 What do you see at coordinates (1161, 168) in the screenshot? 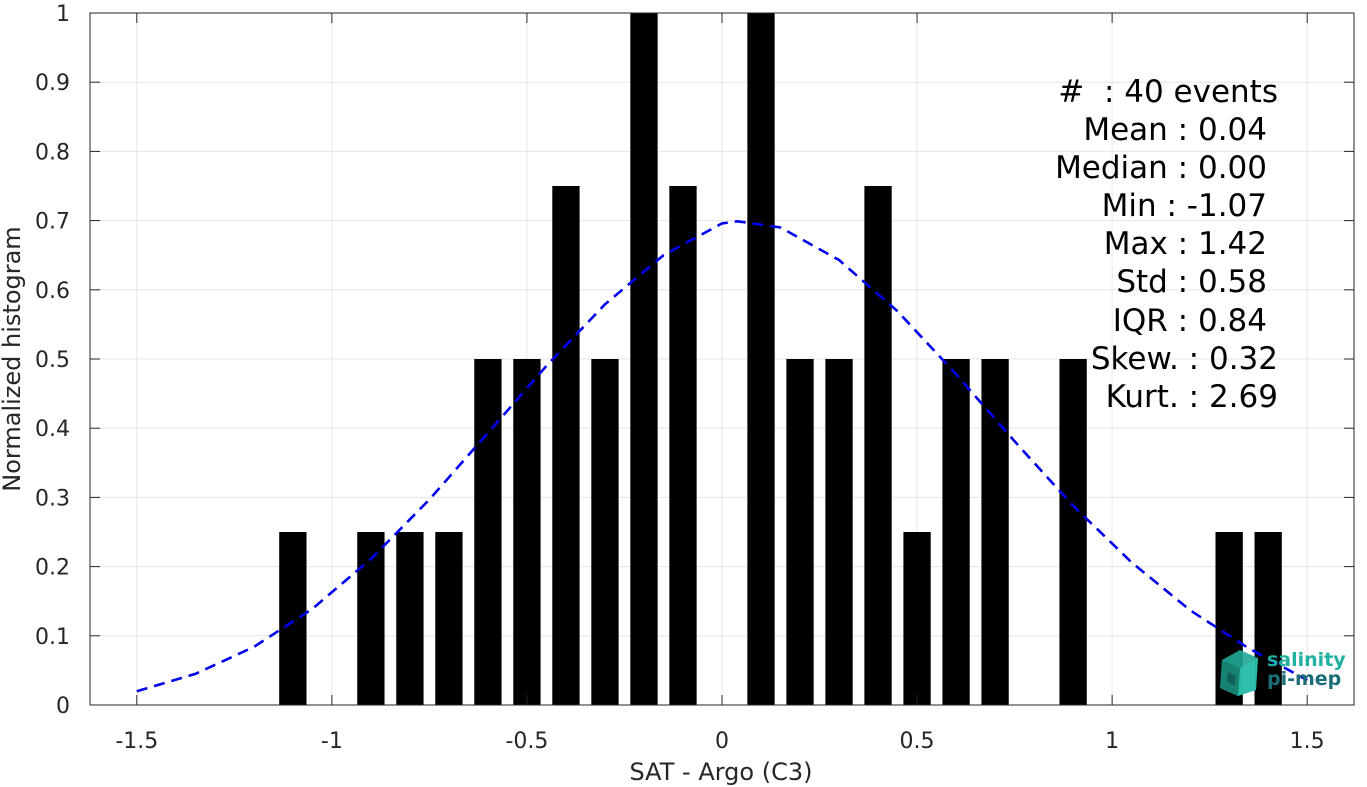
I see `stat-median: Median : 0.00` at bounding box center [1161, 168].